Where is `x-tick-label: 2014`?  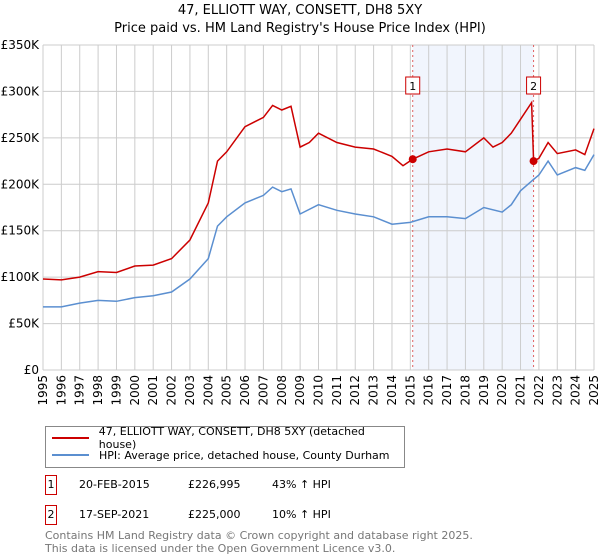
x-tick-label: 2014 is located at coordinates (392, 390).